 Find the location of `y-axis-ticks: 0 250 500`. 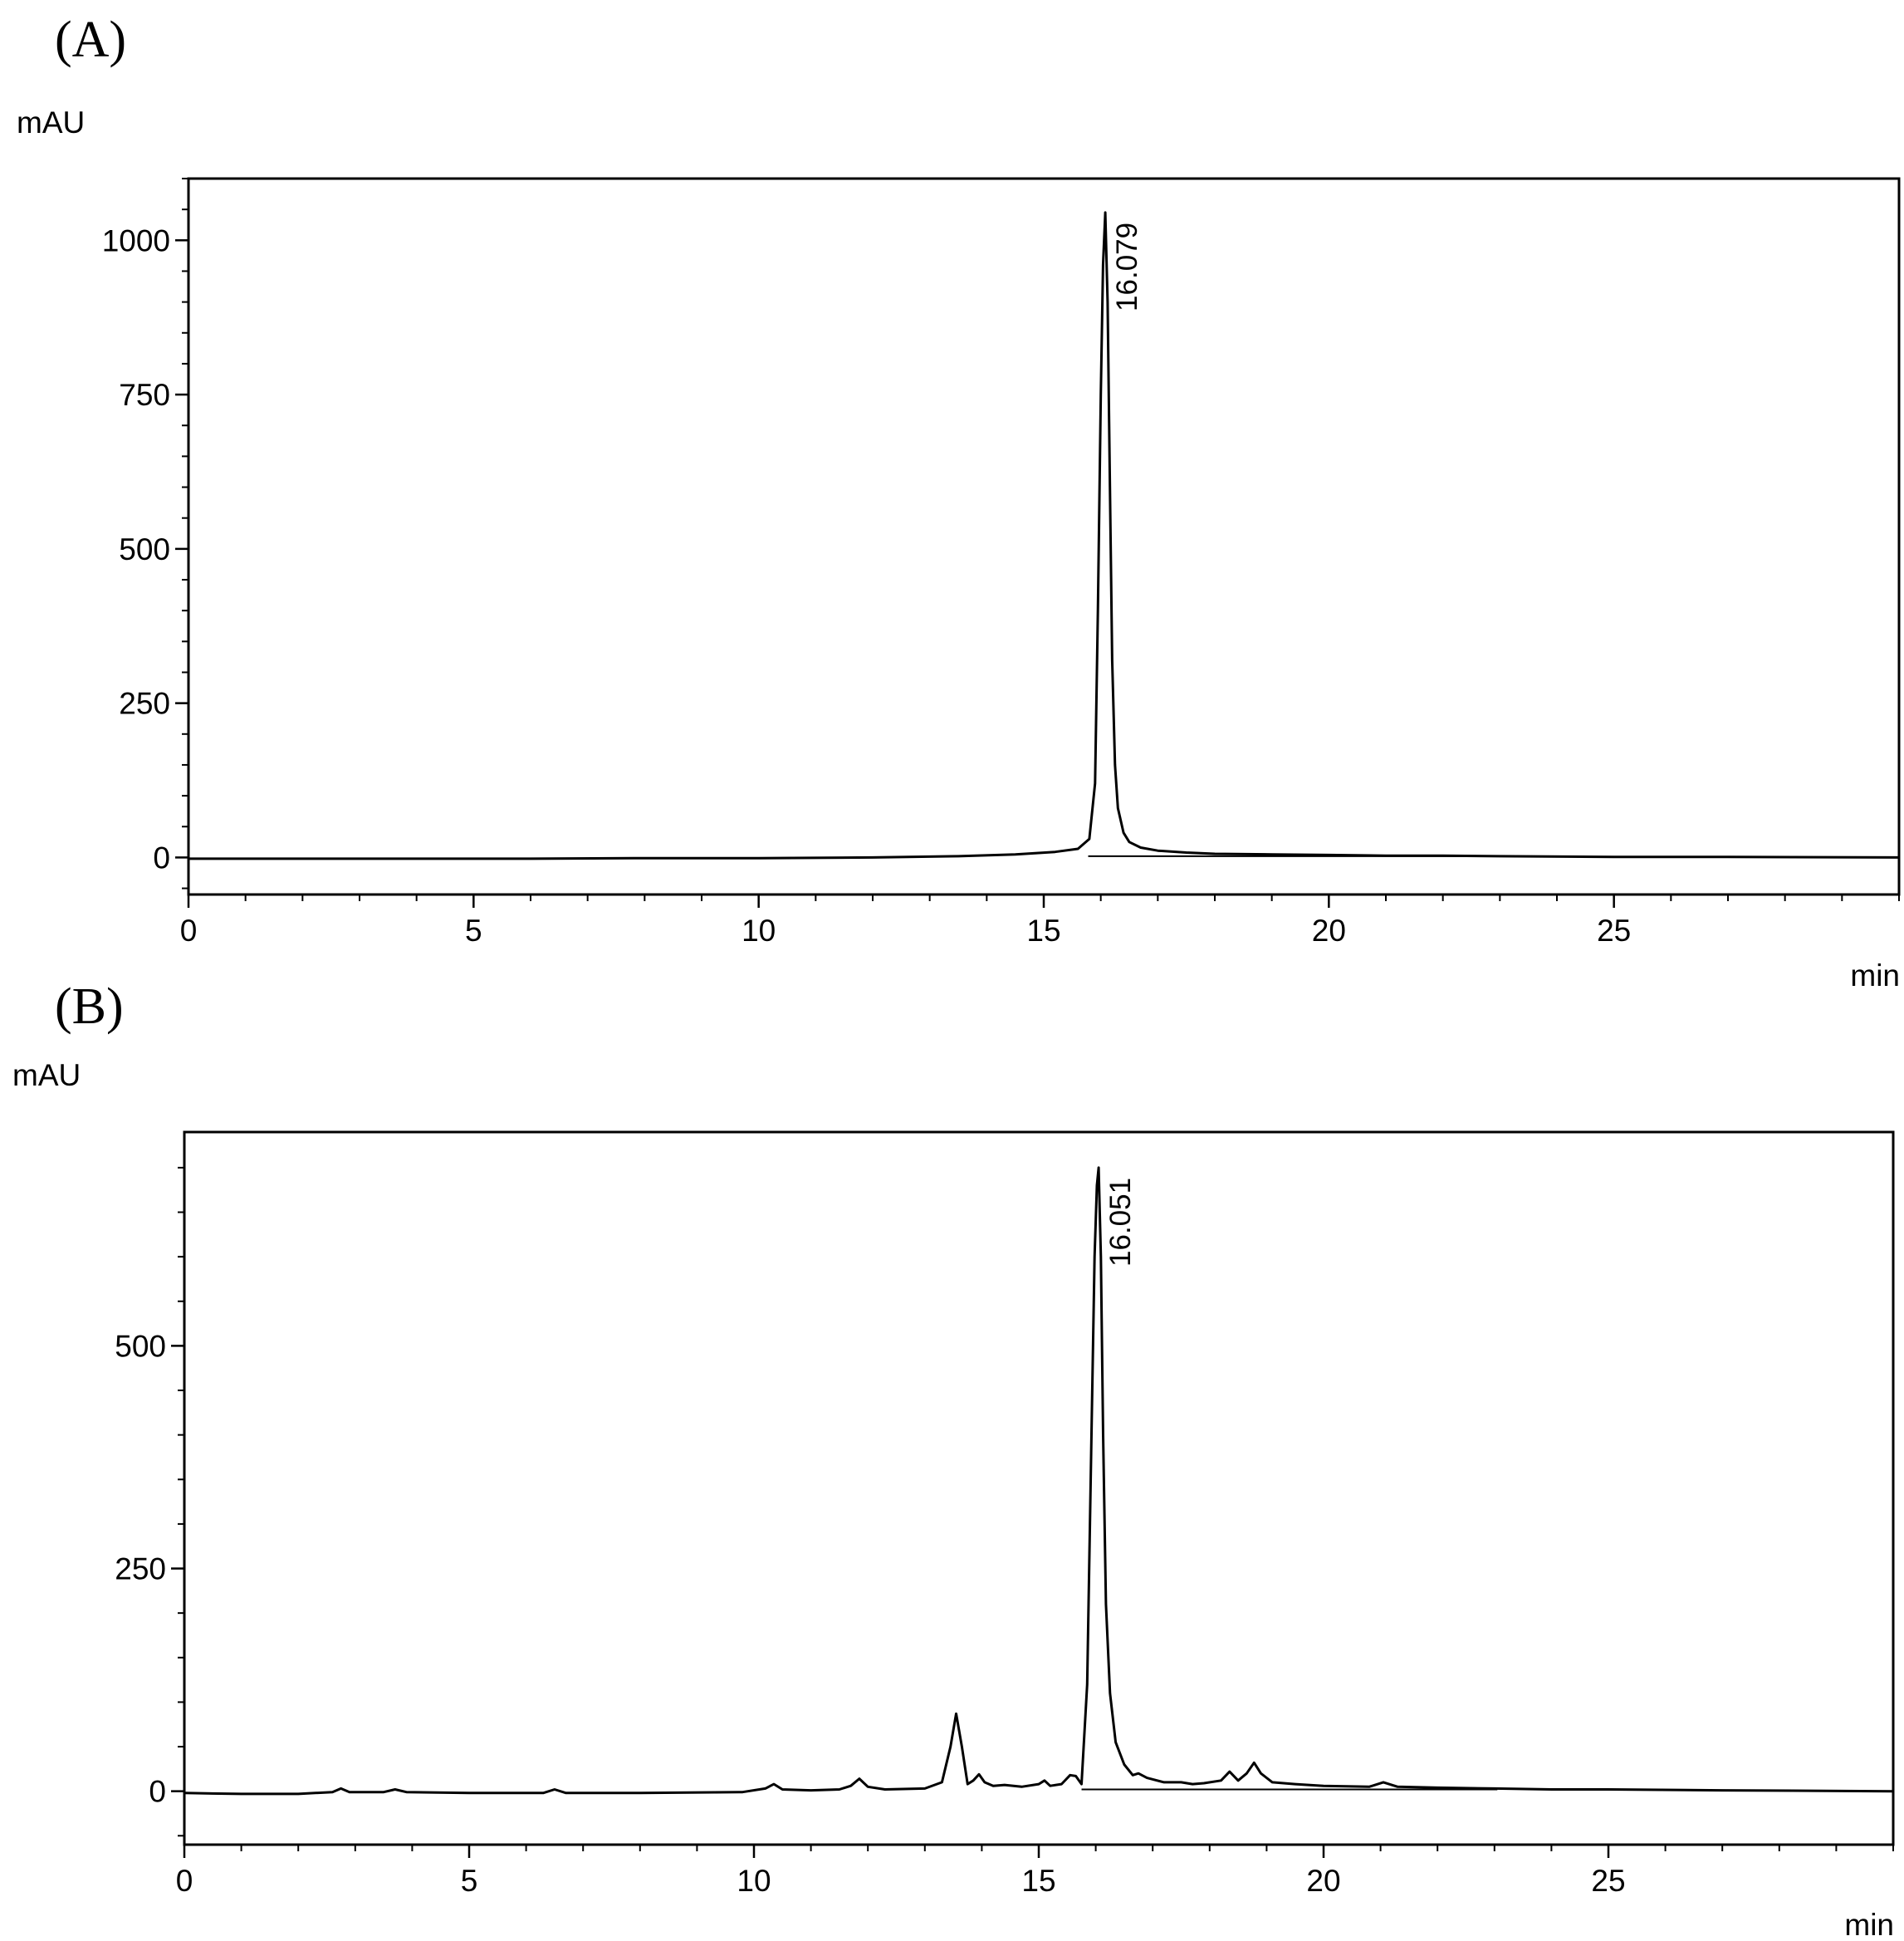

y-axis-ticks: 0 250 500 is located at coordinates (149, 1501).